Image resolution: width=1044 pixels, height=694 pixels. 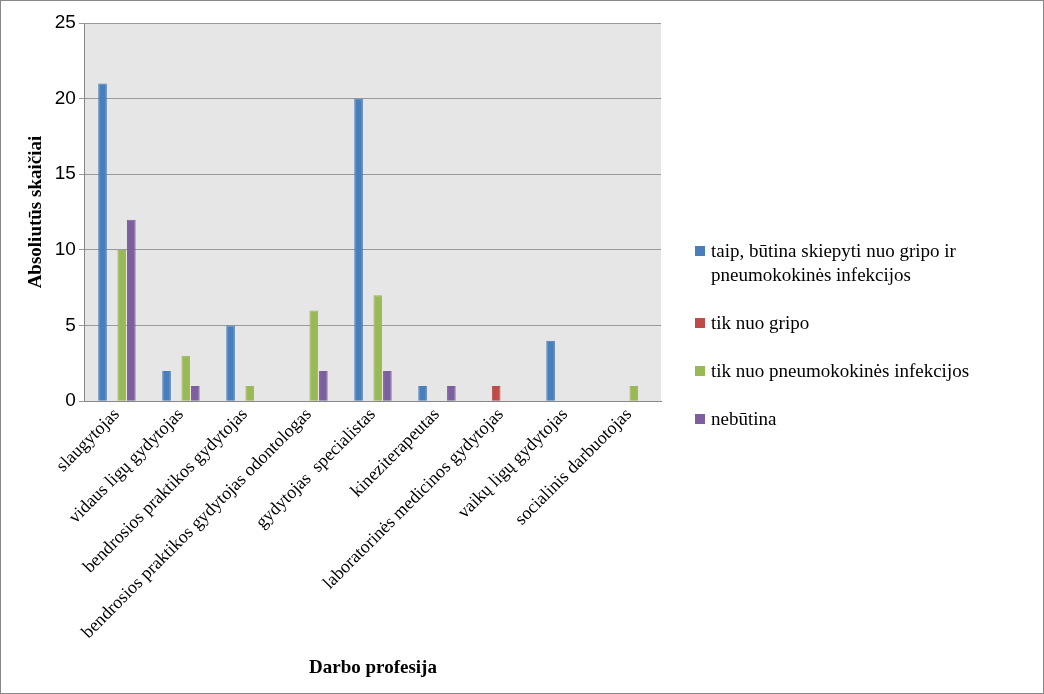 I want to click on legend-label: nebūtina, so click(x=744, y=419).